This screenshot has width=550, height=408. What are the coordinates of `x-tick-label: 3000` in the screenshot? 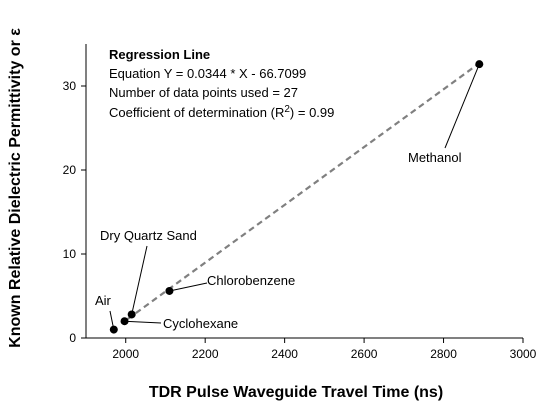 It's located at (523, 354).